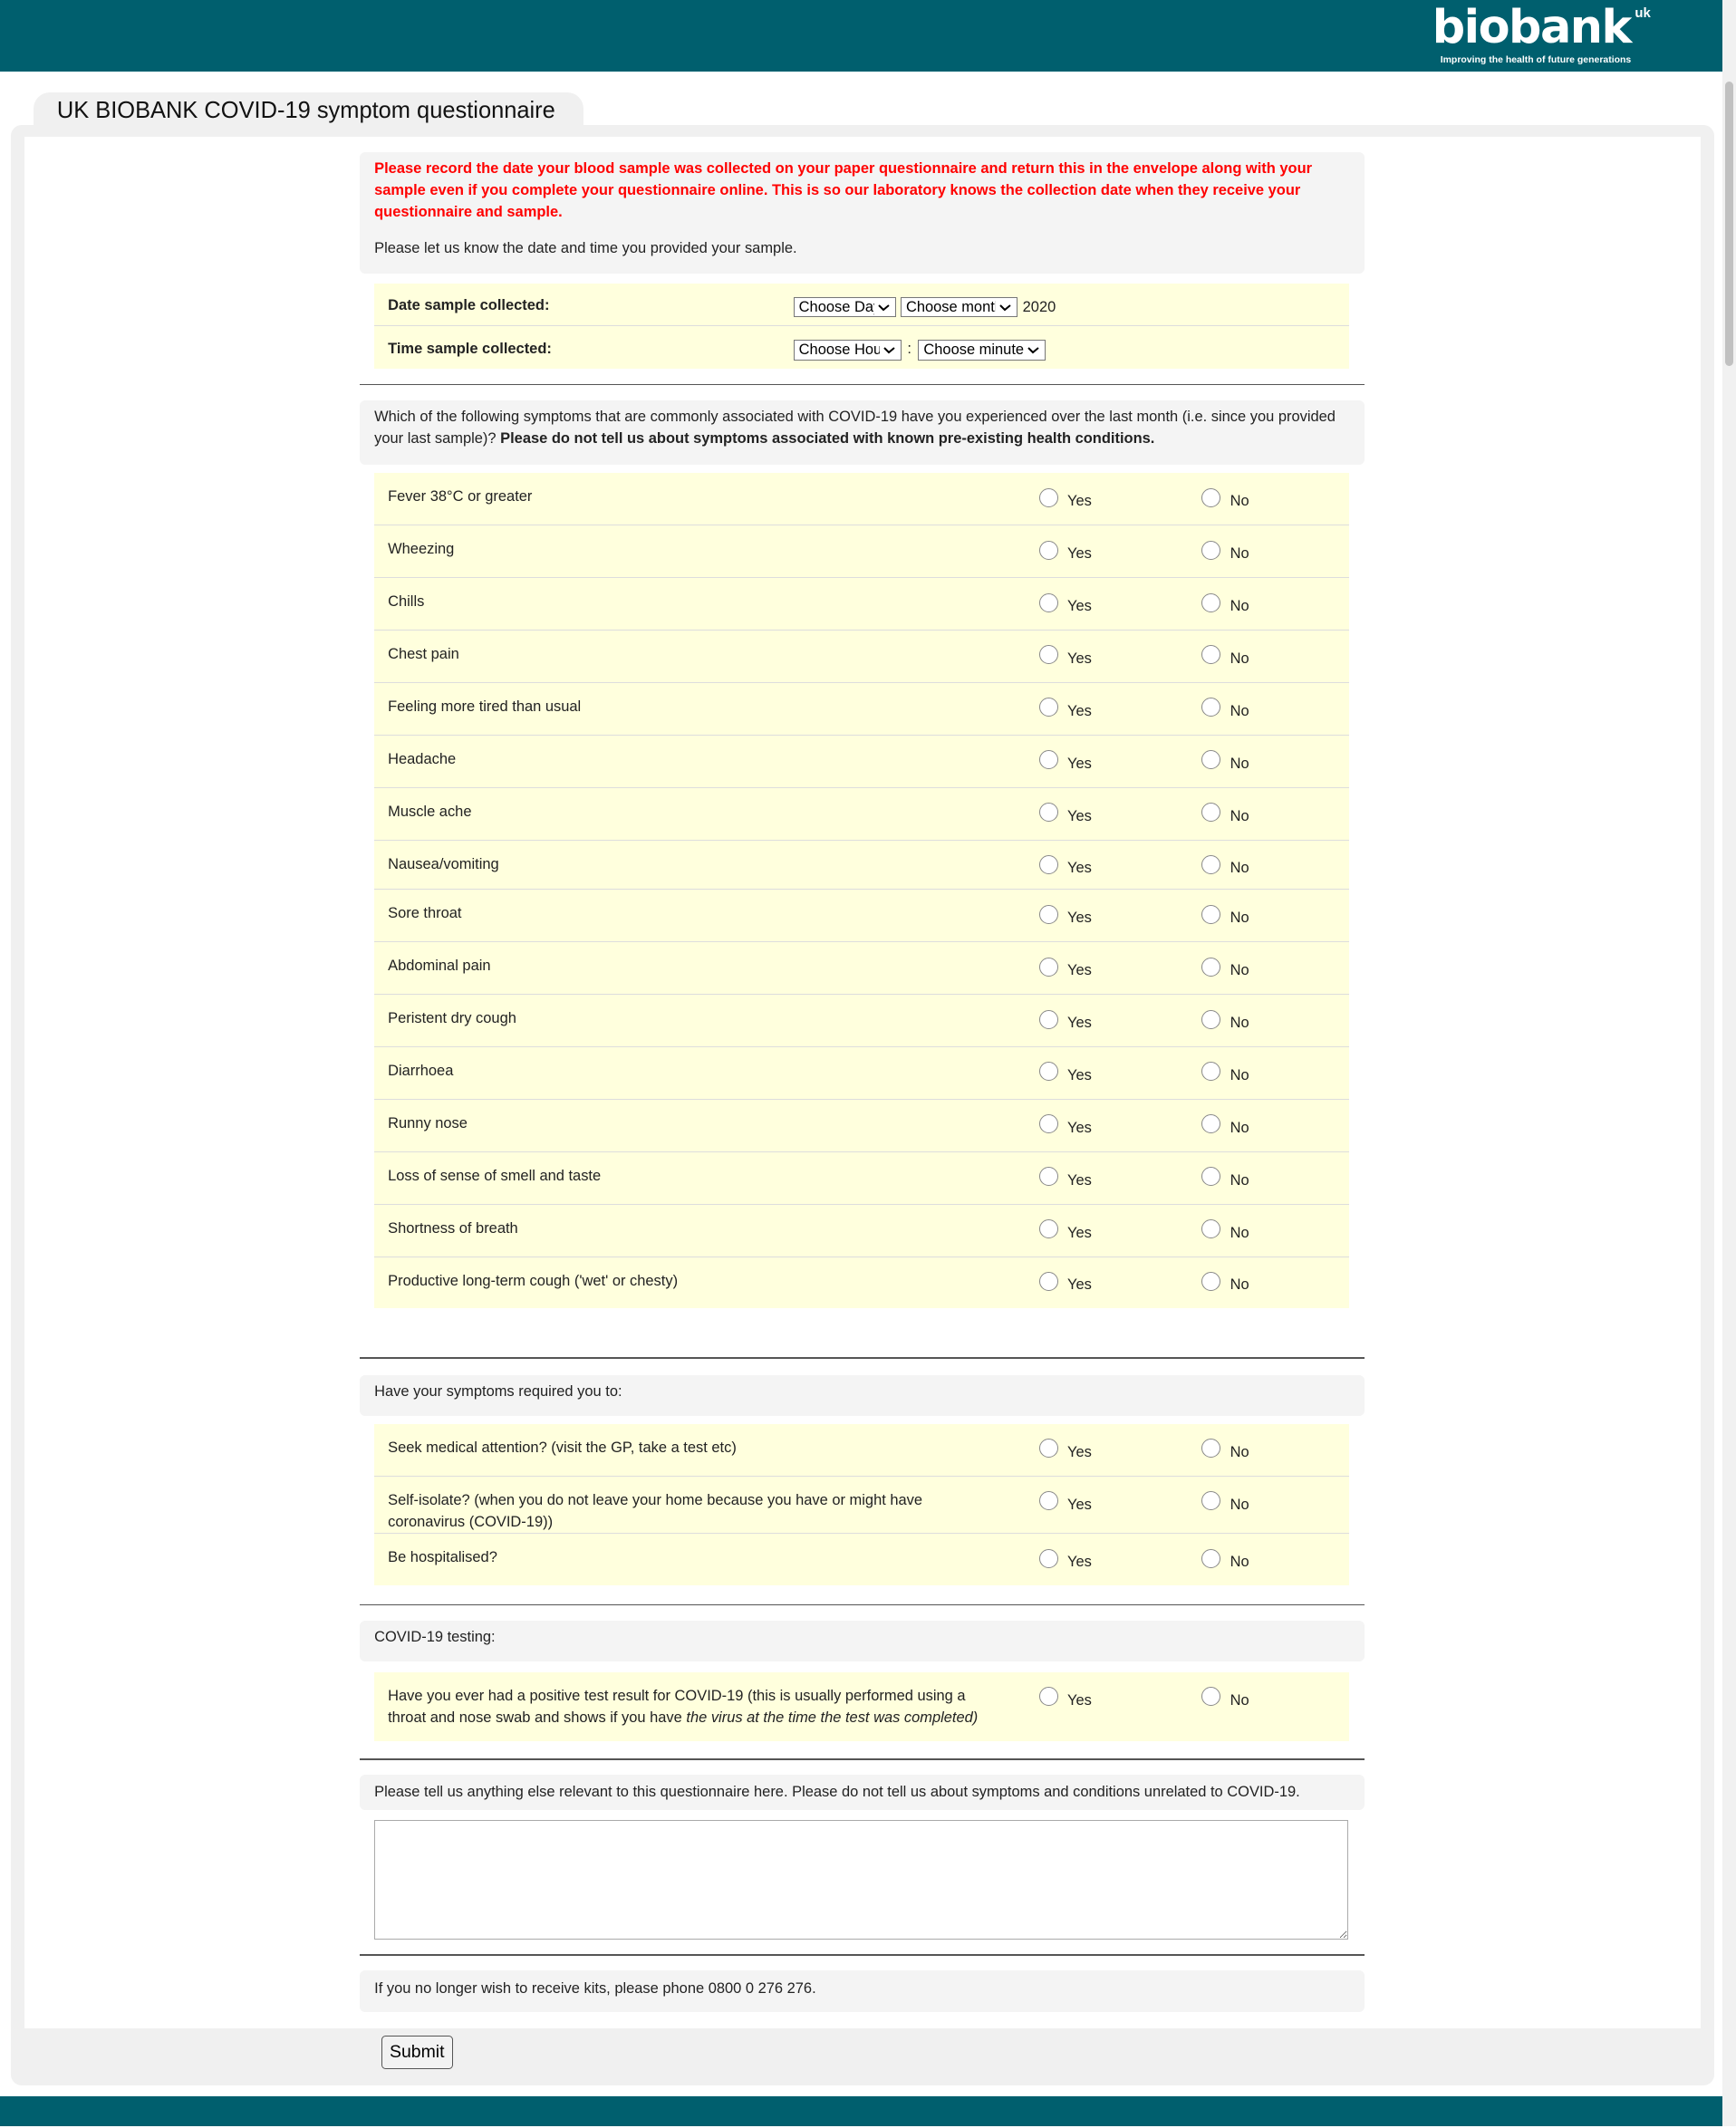  I want to click on symptom-row: Abdominal pain Yes No, so click(862, 969).